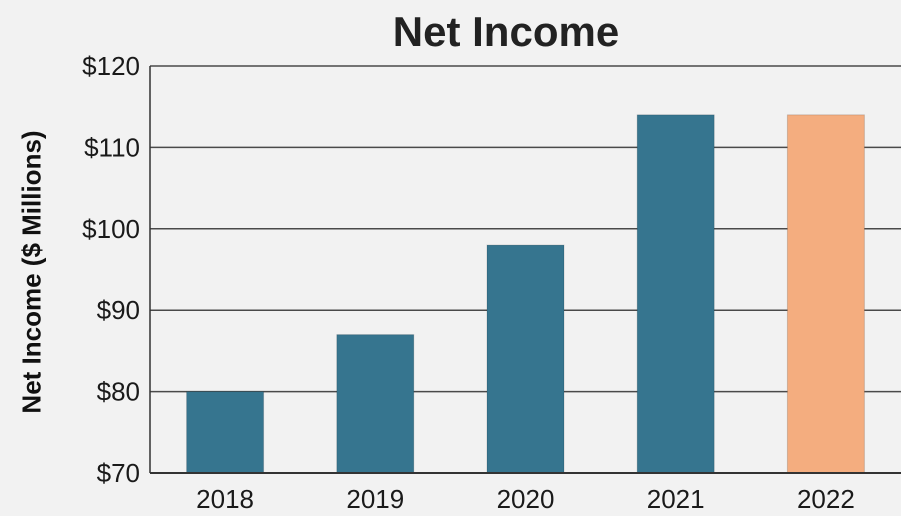 The width and height of the screenshot is (901, 516). Describe the element at coordinates (118, 310) in the screenshot. I see `y-tick-label: $90` at that location.